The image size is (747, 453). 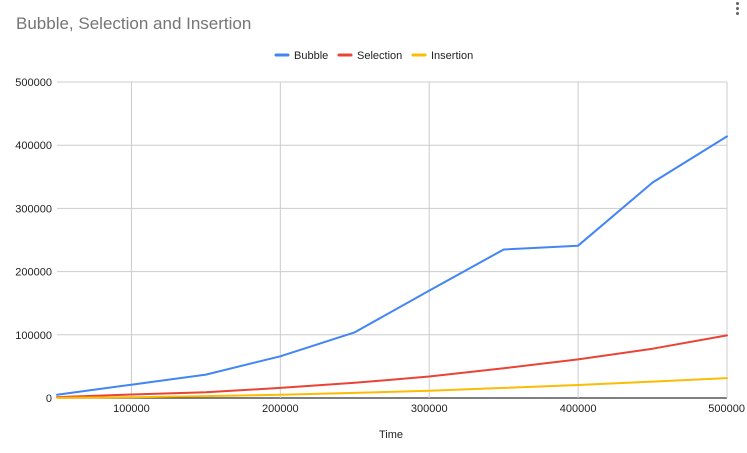 What do you see at coordinates (452, 56) in the screenshot?
I see `legend-label-insertion: Insertion` at bounding box center [452, 56].